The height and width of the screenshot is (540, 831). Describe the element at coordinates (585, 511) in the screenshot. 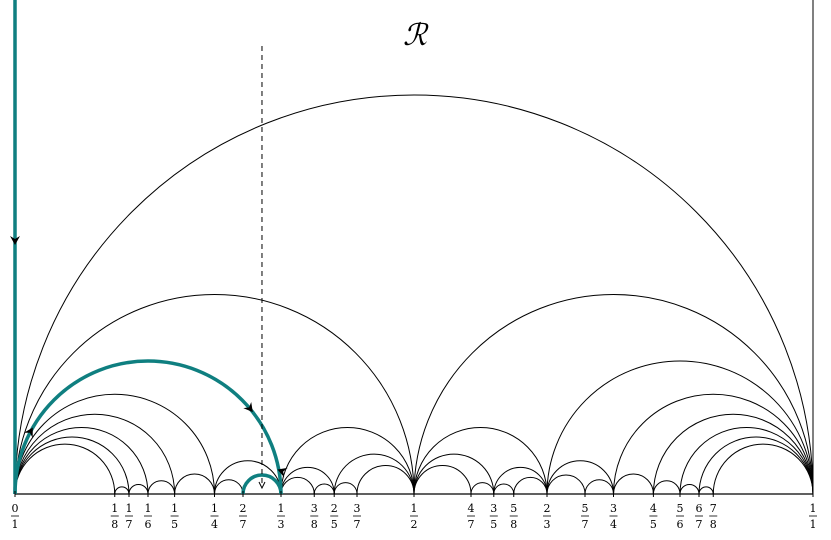

I see `tick-label: 57` at that location.